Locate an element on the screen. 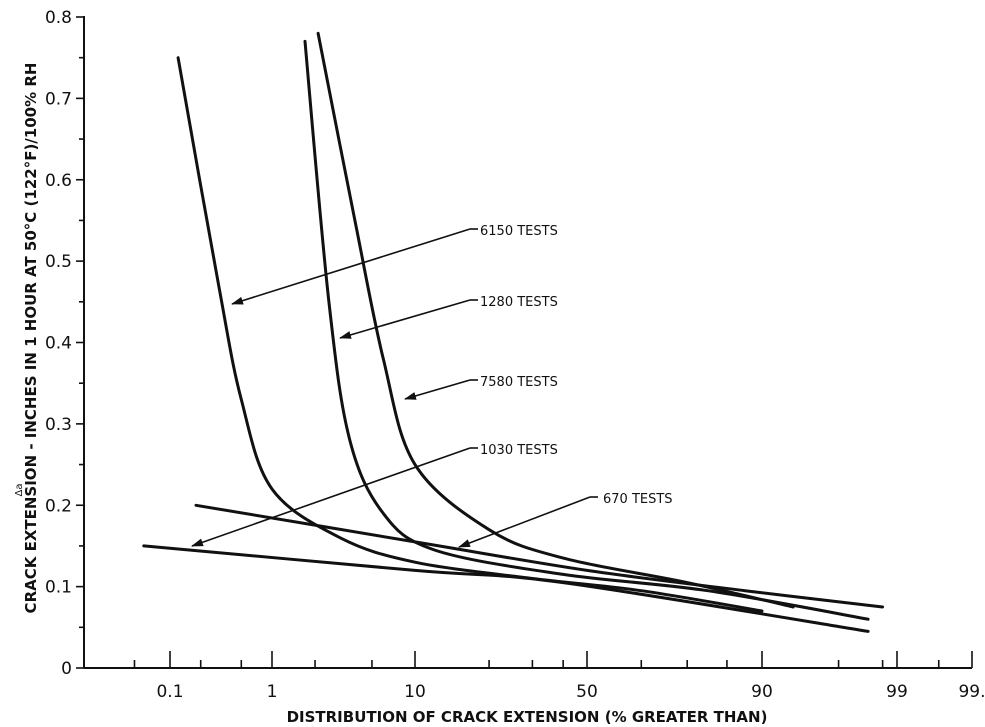  x-tick-label: 0.1 is located at coordinates (169, 692).